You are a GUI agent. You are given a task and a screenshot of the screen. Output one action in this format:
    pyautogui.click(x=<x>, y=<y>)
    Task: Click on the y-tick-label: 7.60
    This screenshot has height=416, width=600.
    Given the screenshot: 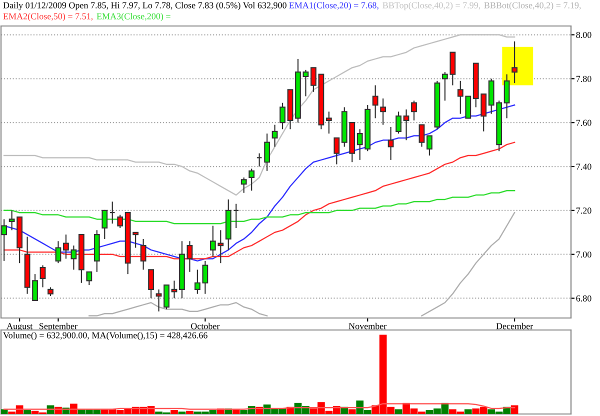 What is the action you would take?
    pyautogui.click(x=584, y=123)
    